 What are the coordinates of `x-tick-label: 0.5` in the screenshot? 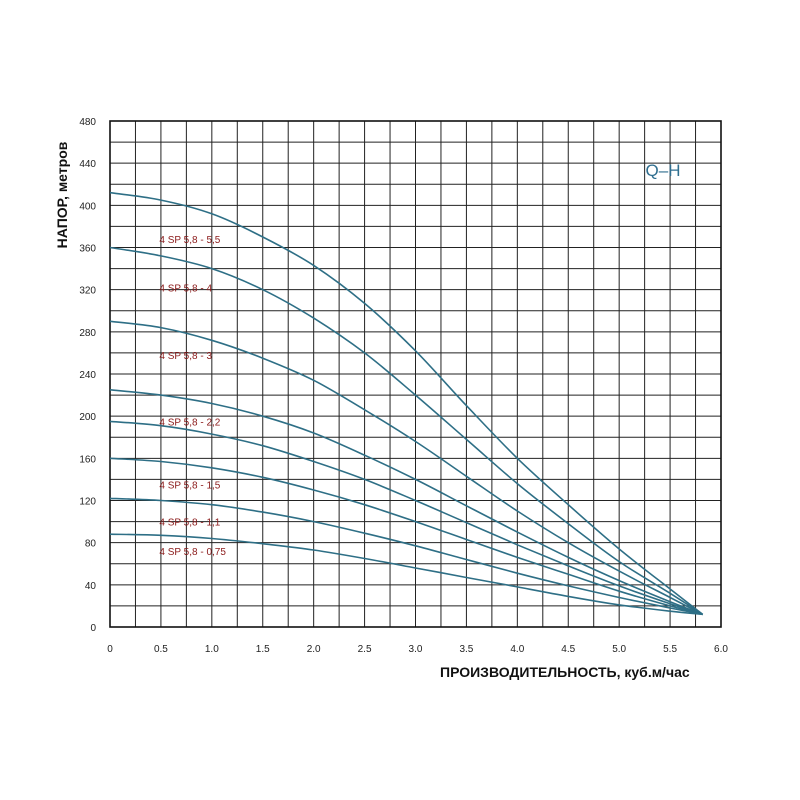 It's located at (161, 649).